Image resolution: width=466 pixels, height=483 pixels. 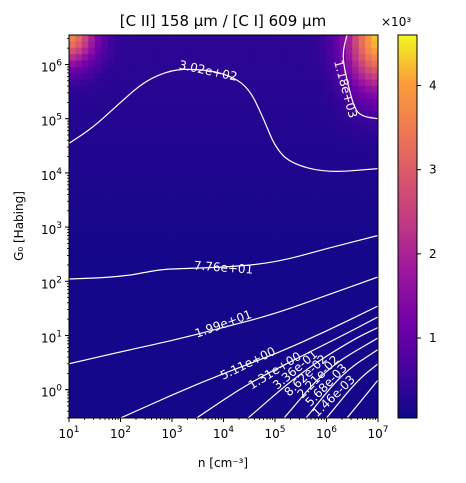 I want to click on x-tick-label: 107, so click(x=377, y=433).